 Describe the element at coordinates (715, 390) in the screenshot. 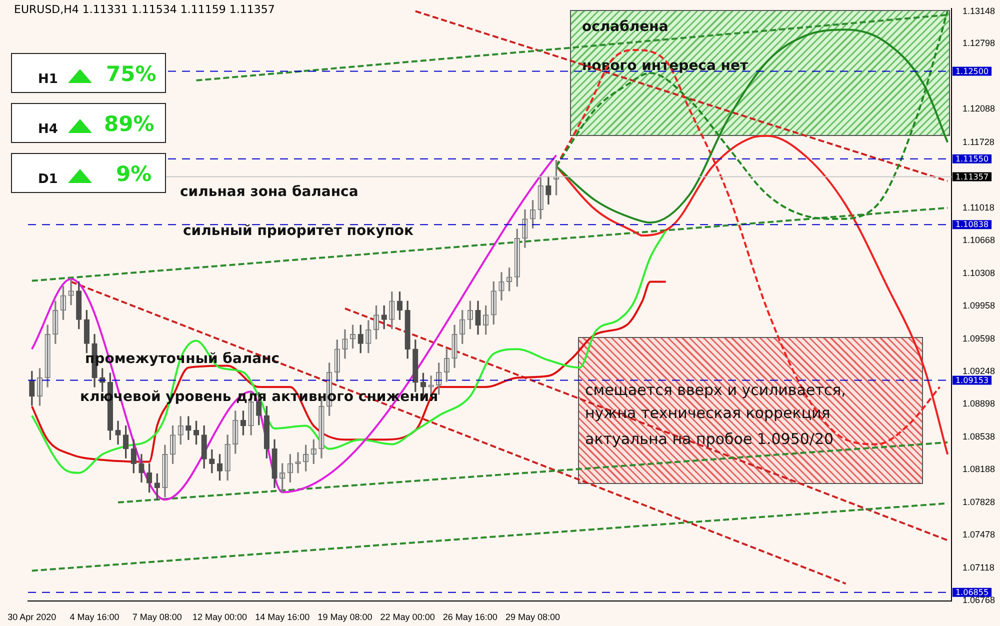

I see `annotation: смещается вверх и усиливается,` at that location.